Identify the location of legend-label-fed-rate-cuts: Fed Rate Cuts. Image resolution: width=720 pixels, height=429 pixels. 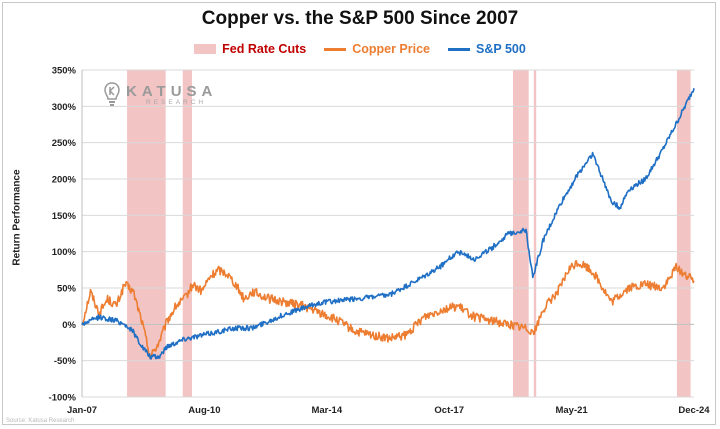
(264, 49).